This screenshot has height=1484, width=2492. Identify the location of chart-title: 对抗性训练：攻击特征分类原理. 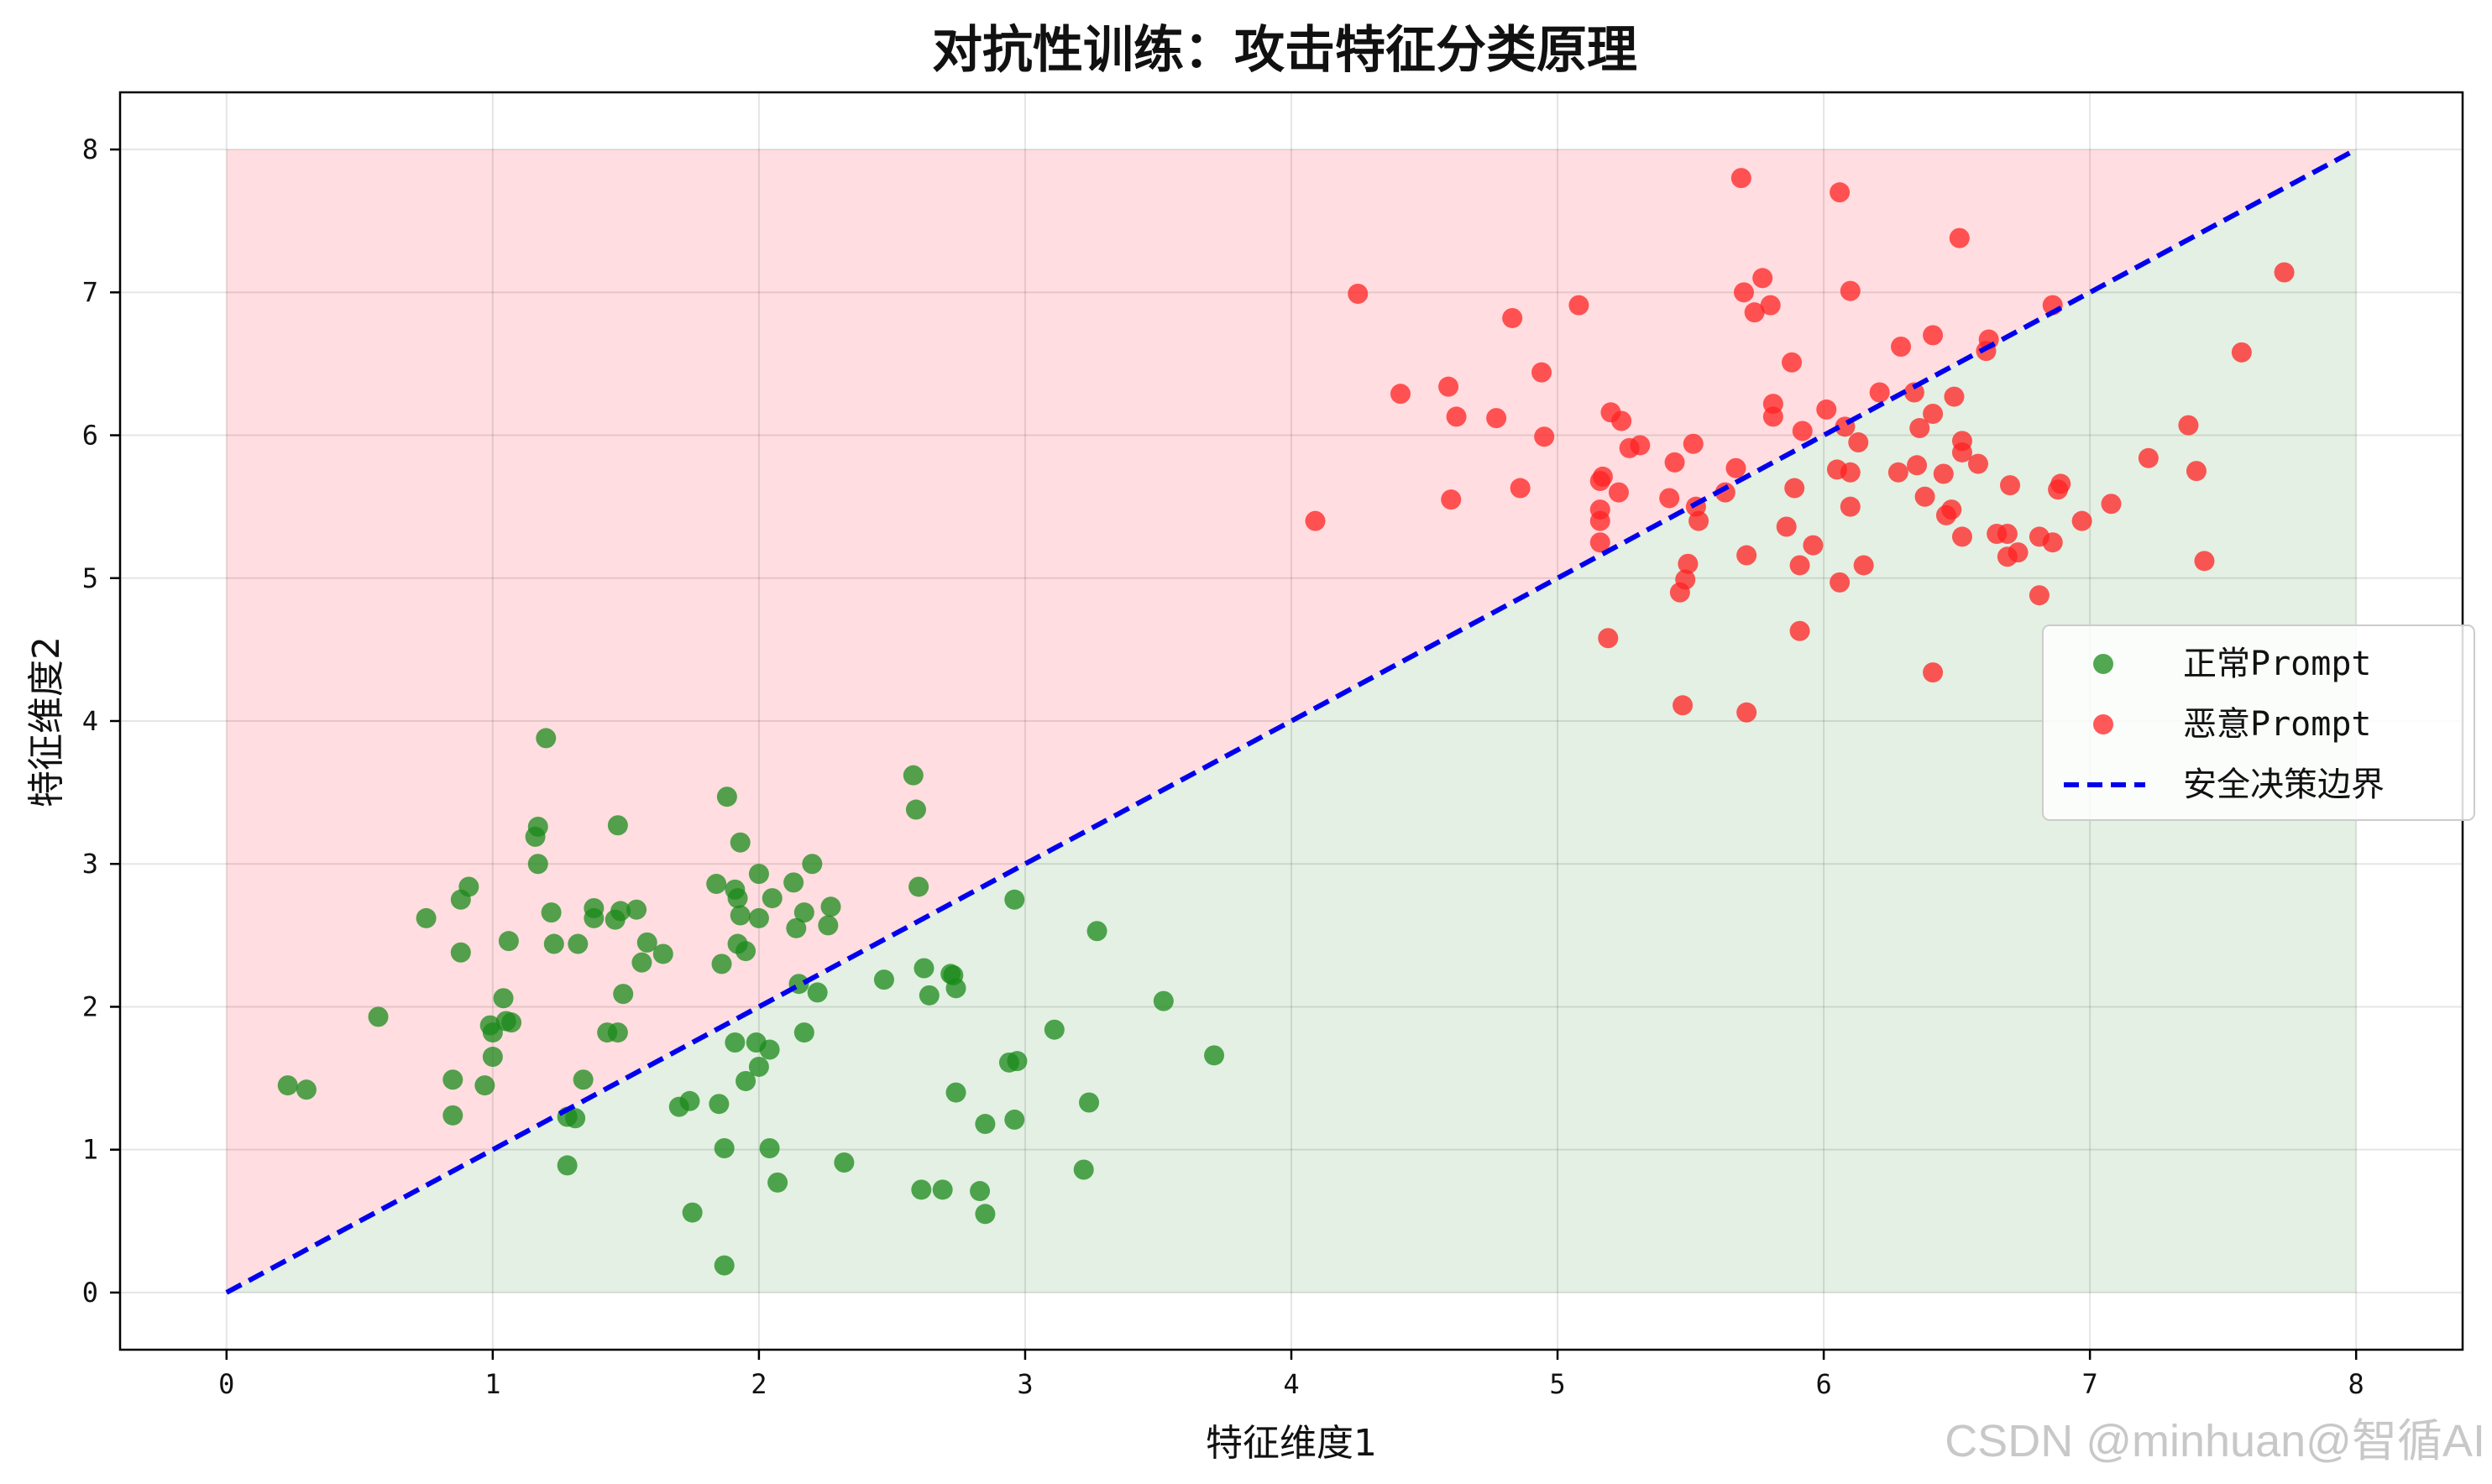
(1284, 50).